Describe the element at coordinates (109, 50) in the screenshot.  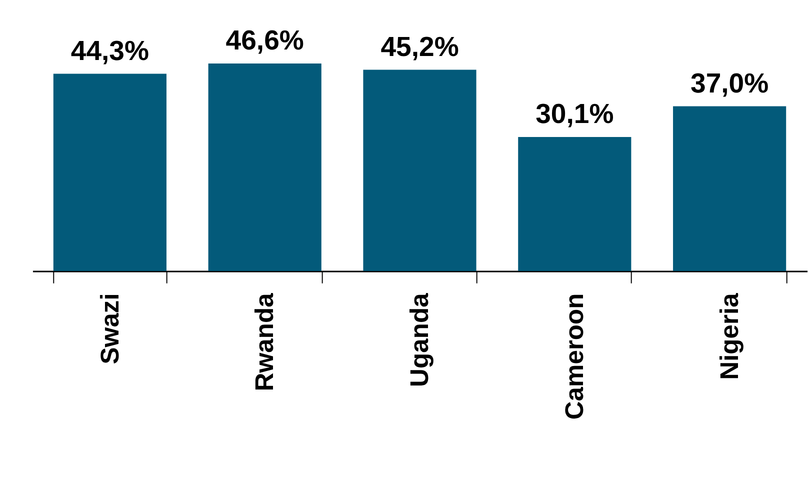
I see `data-label: 44,3%` at that location.